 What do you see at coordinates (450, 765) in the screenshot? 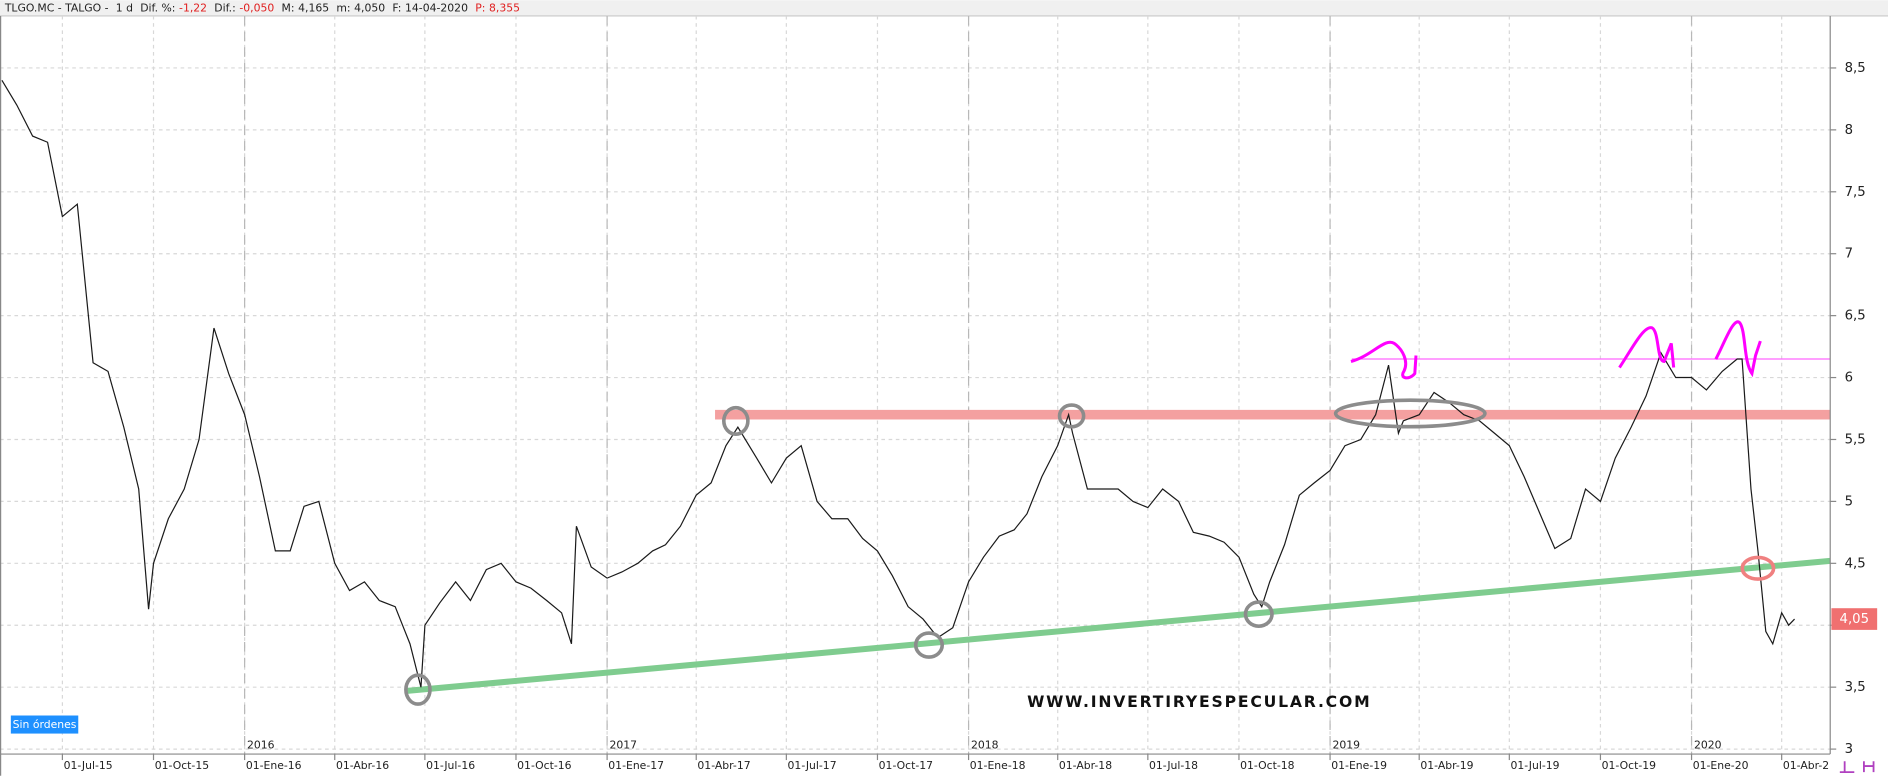
I see `x-tick-label: 01-Jul-16` at bounding box center [450, 765].